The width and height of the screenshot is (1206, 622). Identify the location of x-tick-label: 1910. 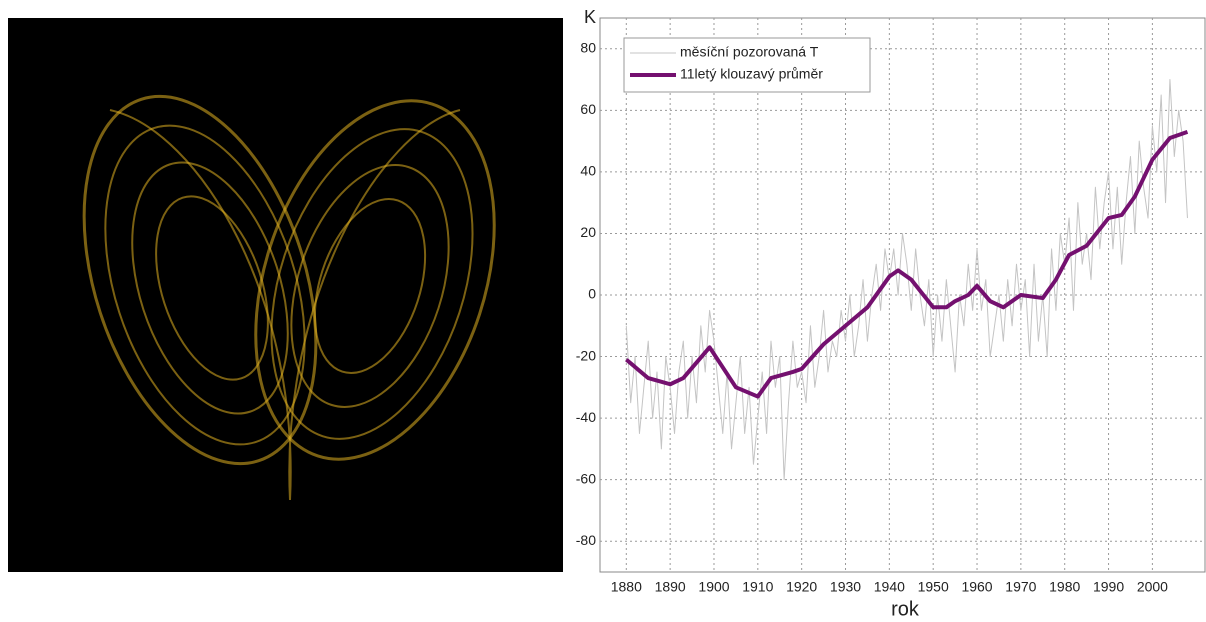
(757, 587).